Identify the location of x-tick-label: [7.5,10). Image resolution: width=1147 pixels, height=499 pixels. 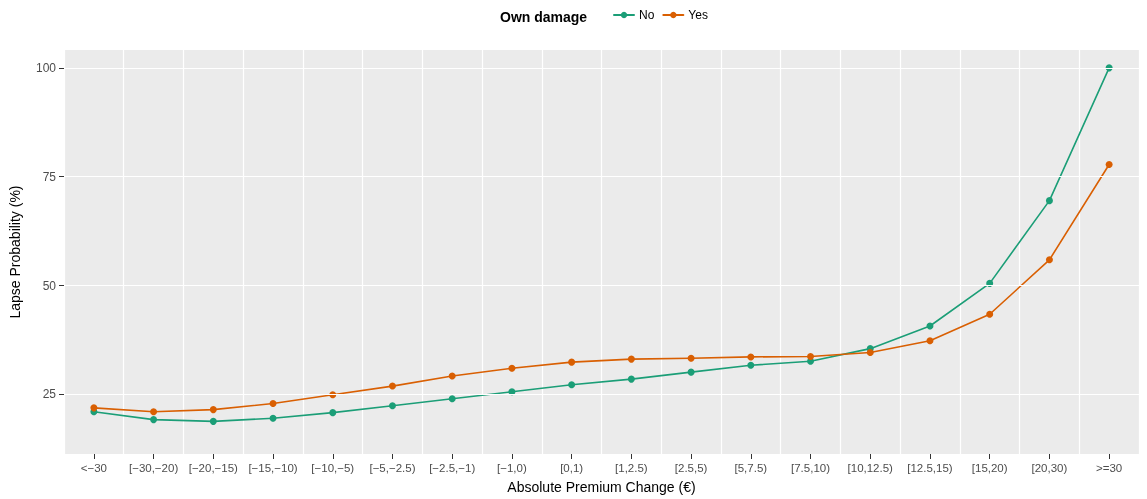
(811, 468).